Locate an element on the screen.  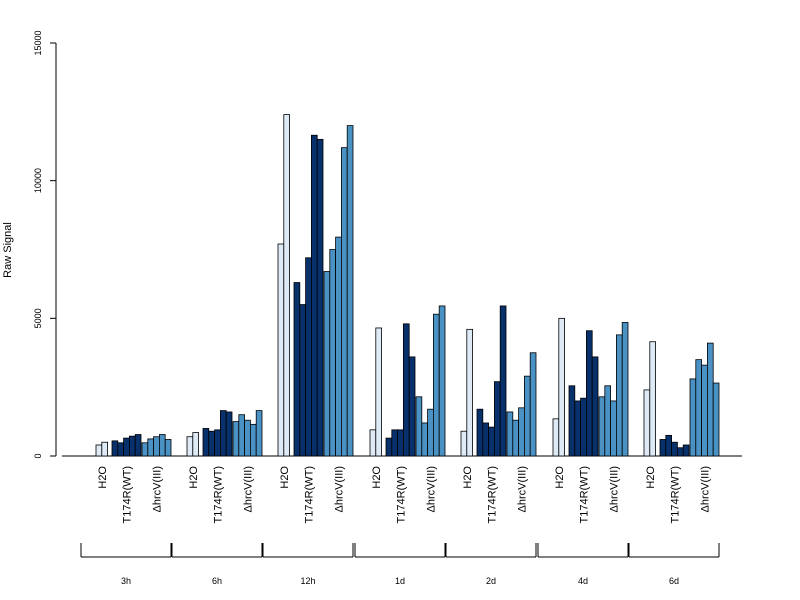
y-tick-label: 0 is located at coordinates (38, 455).